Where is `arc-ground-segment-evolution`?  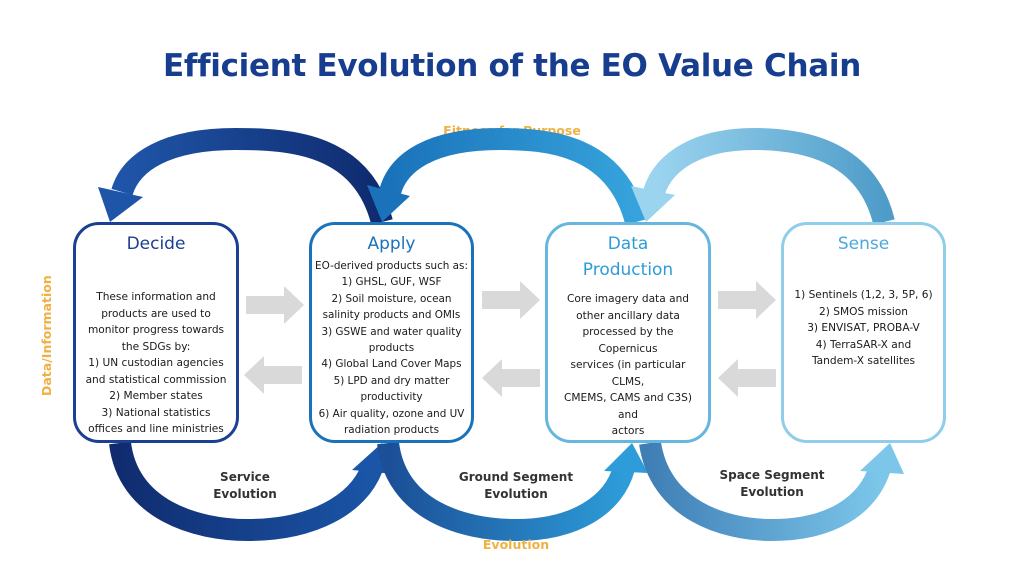
arc-ground-segment-evolution is located at coordinates (512, 491).